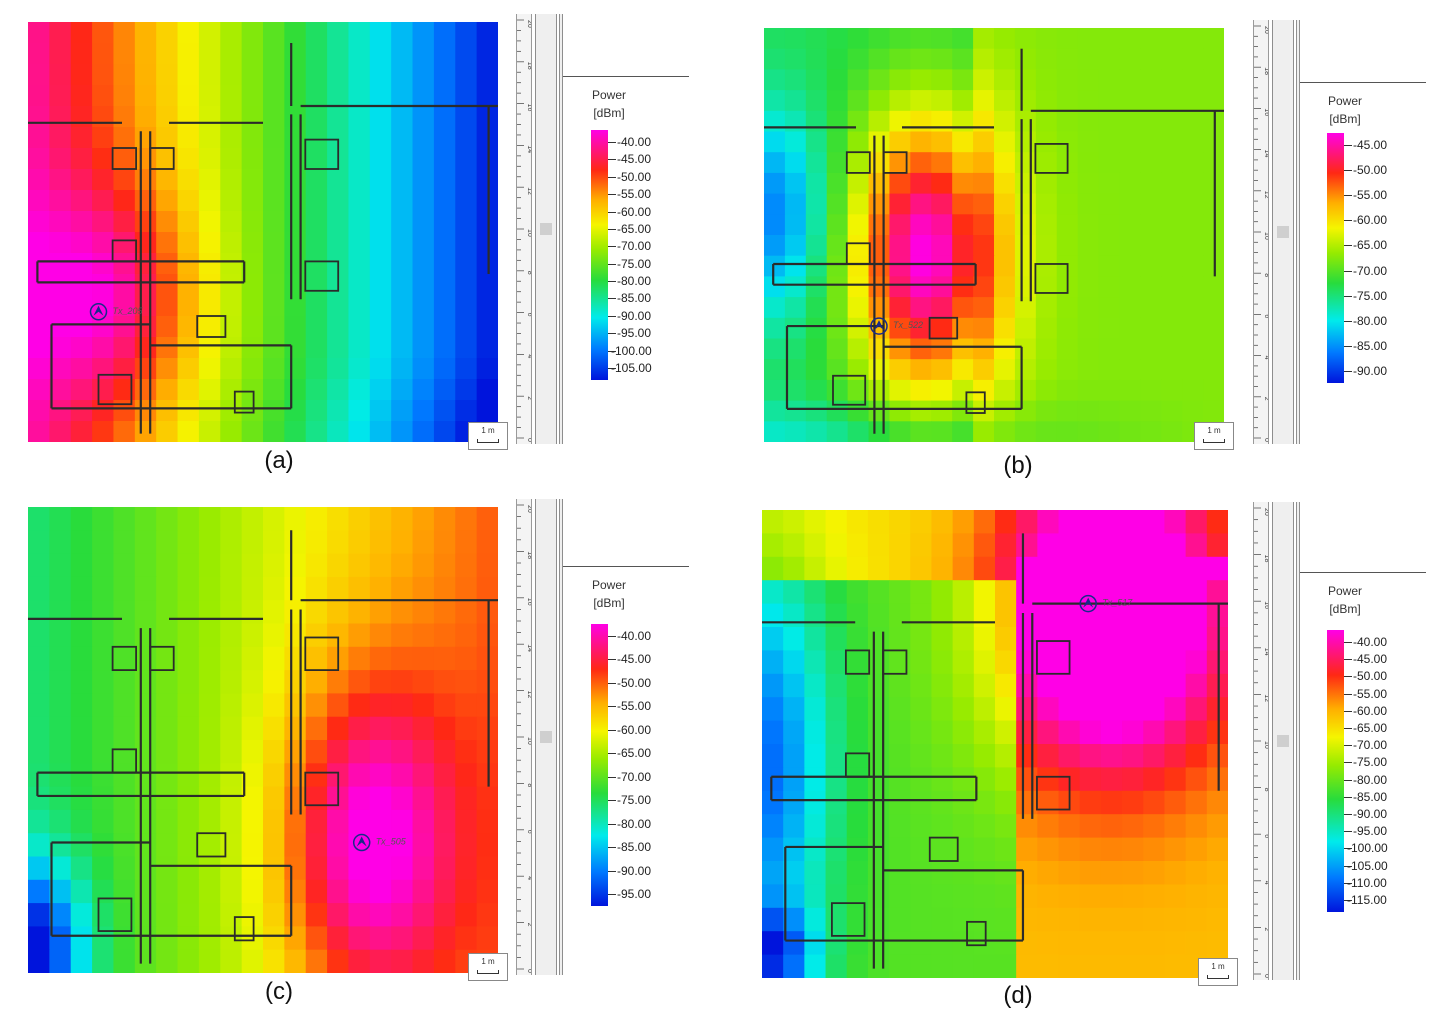 The width and height of the screenshot is (1435, 1017). Describe the element at coordinates (528, 785) in the screenshot. I see `ruler-tick-label: 8` at that location.